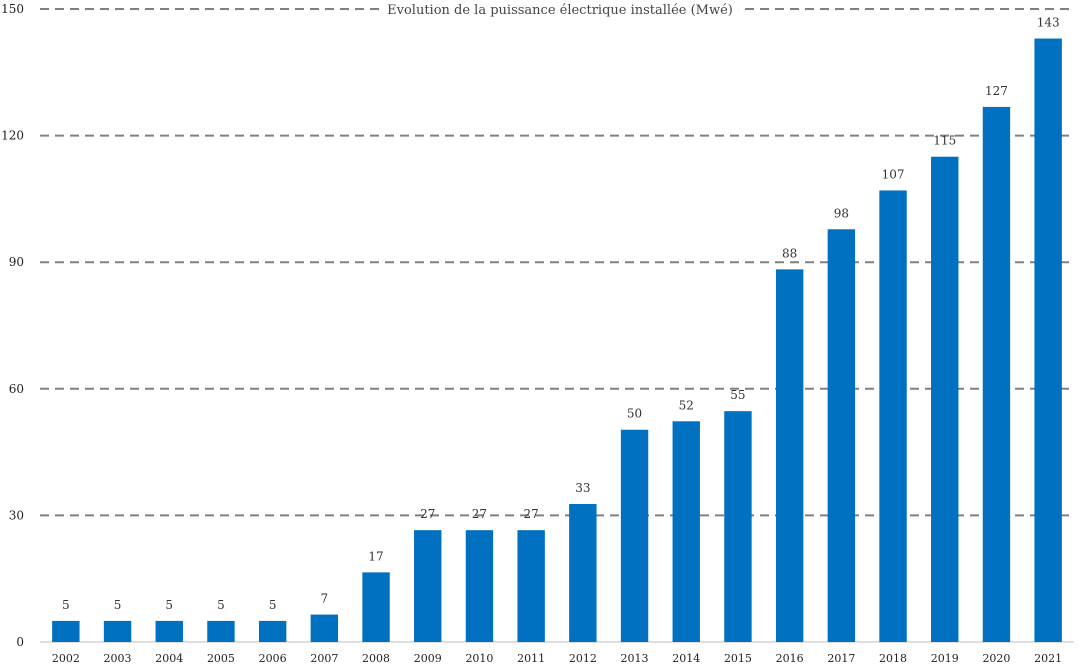  What do you see at coordinates (324, 658) in the screenshot?
I see `x-tick-label: 2007` at bounding box center [324, 658].